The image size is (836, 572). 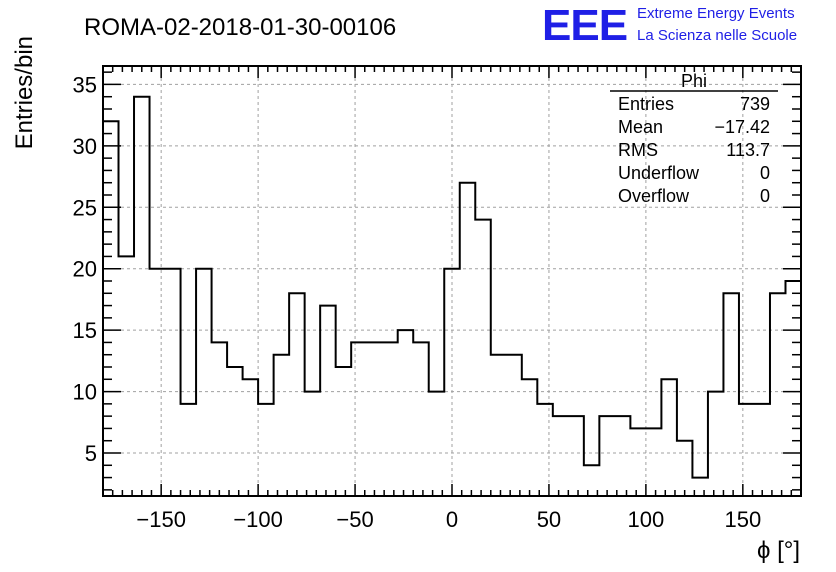 What do you see at coordinates (161, 519) in the screenshot?
I see `x-tick-label: −150` at bounding box center [161, 519].